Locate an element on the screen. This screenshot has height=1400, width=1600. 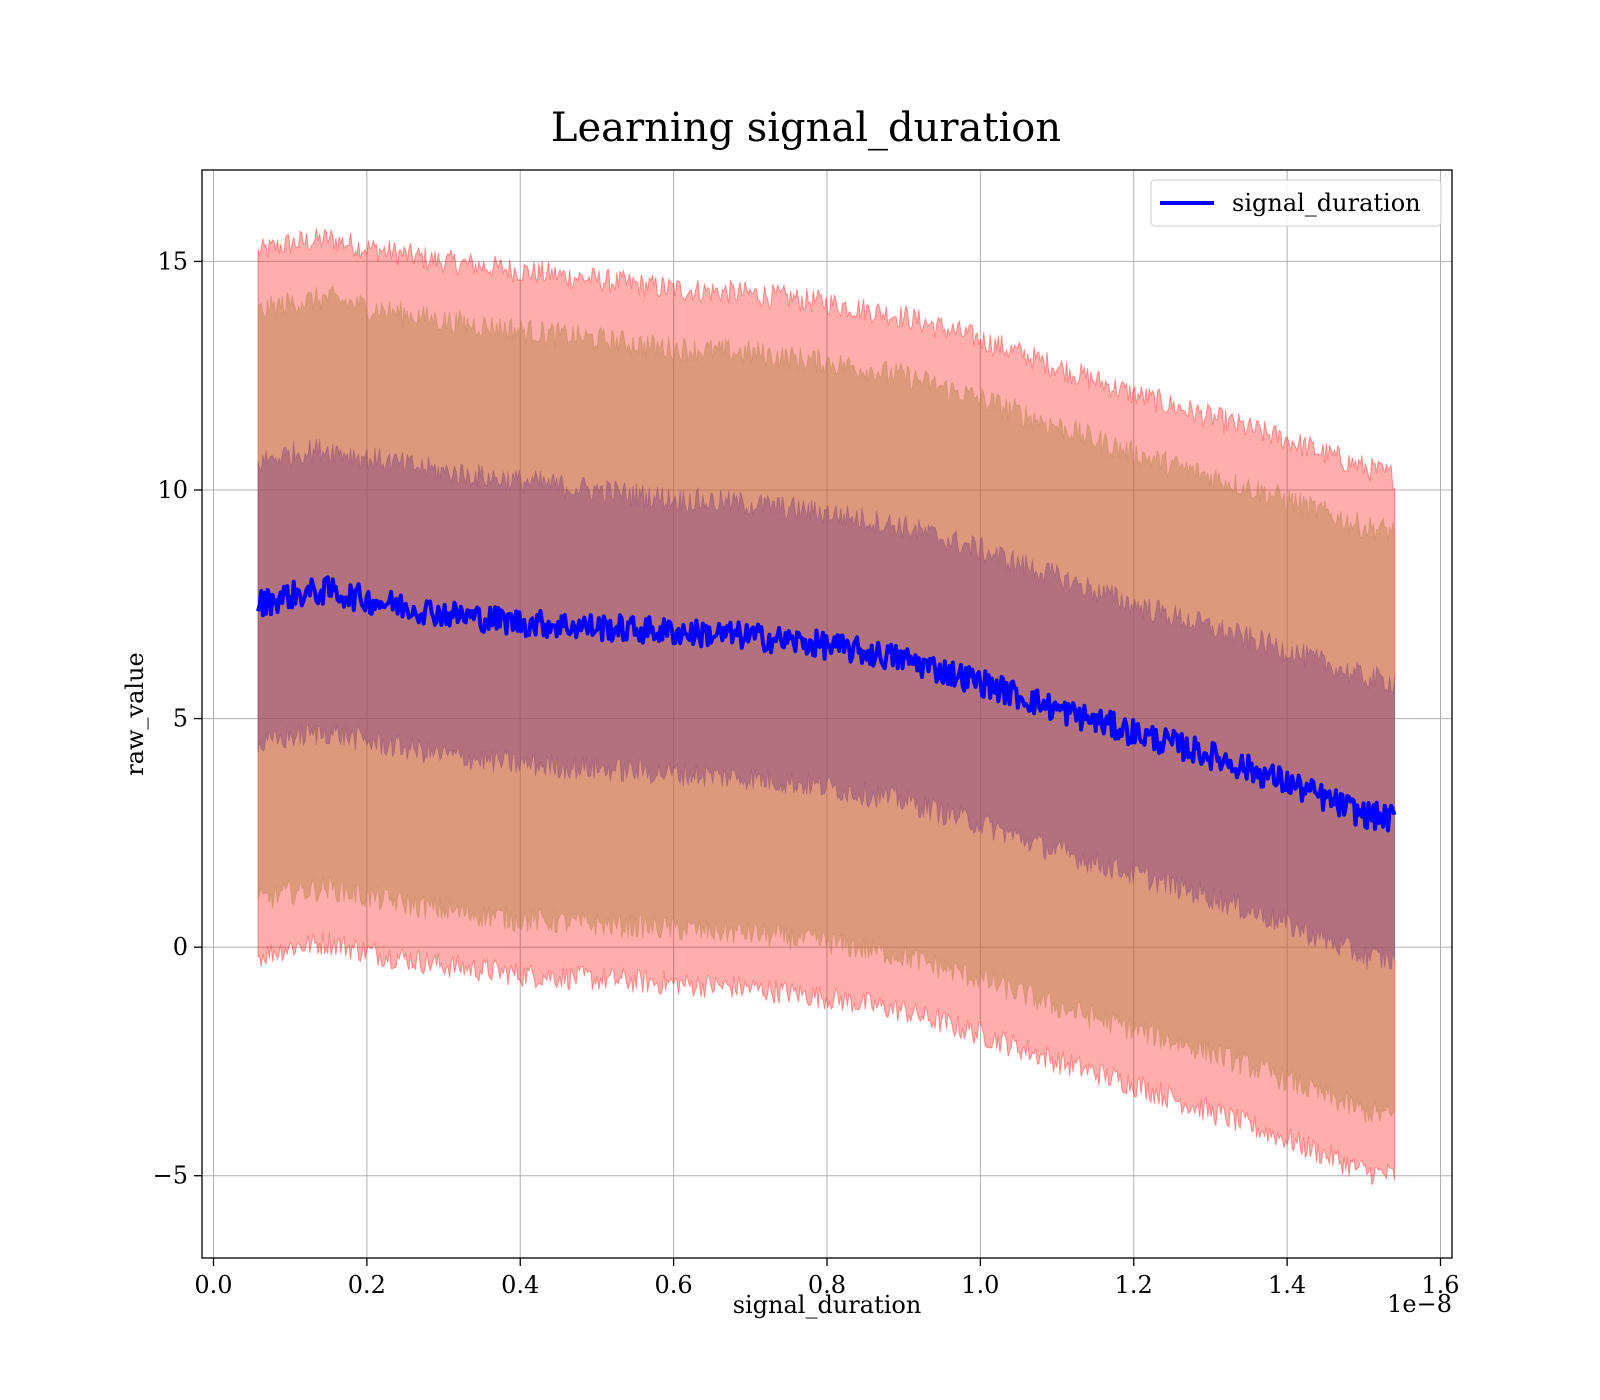
y-axis-label: raw_value is located at coordinates (135, 714).